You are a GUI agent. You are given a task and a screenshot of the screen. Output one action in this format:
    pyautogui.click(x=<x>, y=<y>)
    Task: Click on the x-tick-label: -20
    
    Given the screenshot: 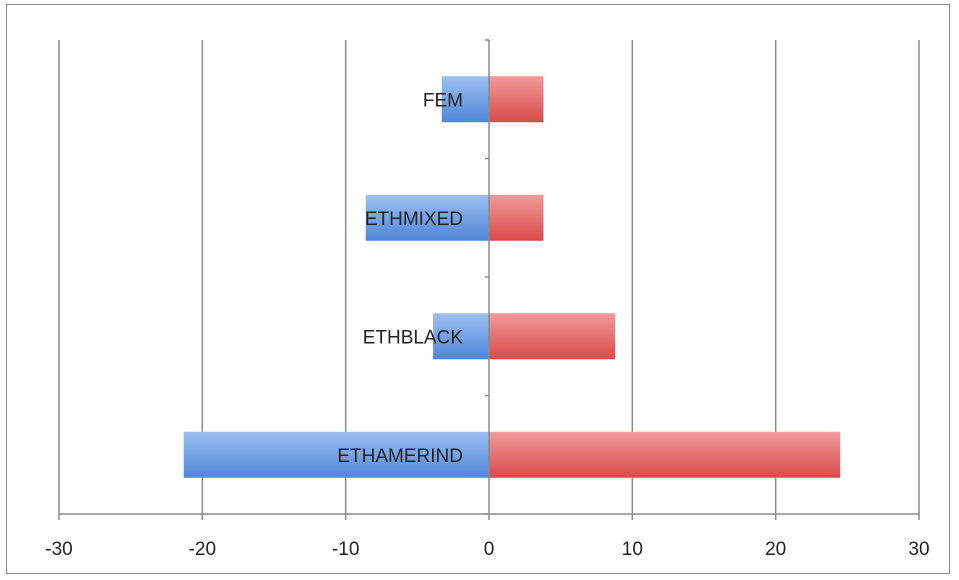 What is the action you would take?
    pyautogui.click(x=202, y=549)
    